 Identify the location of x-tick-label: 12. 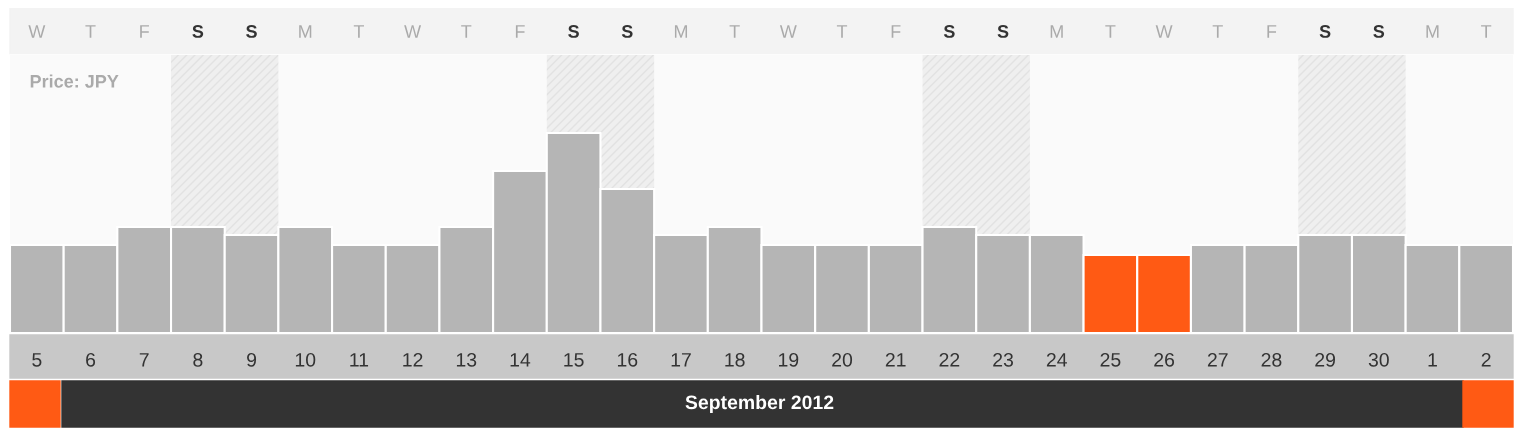
(413, 359).